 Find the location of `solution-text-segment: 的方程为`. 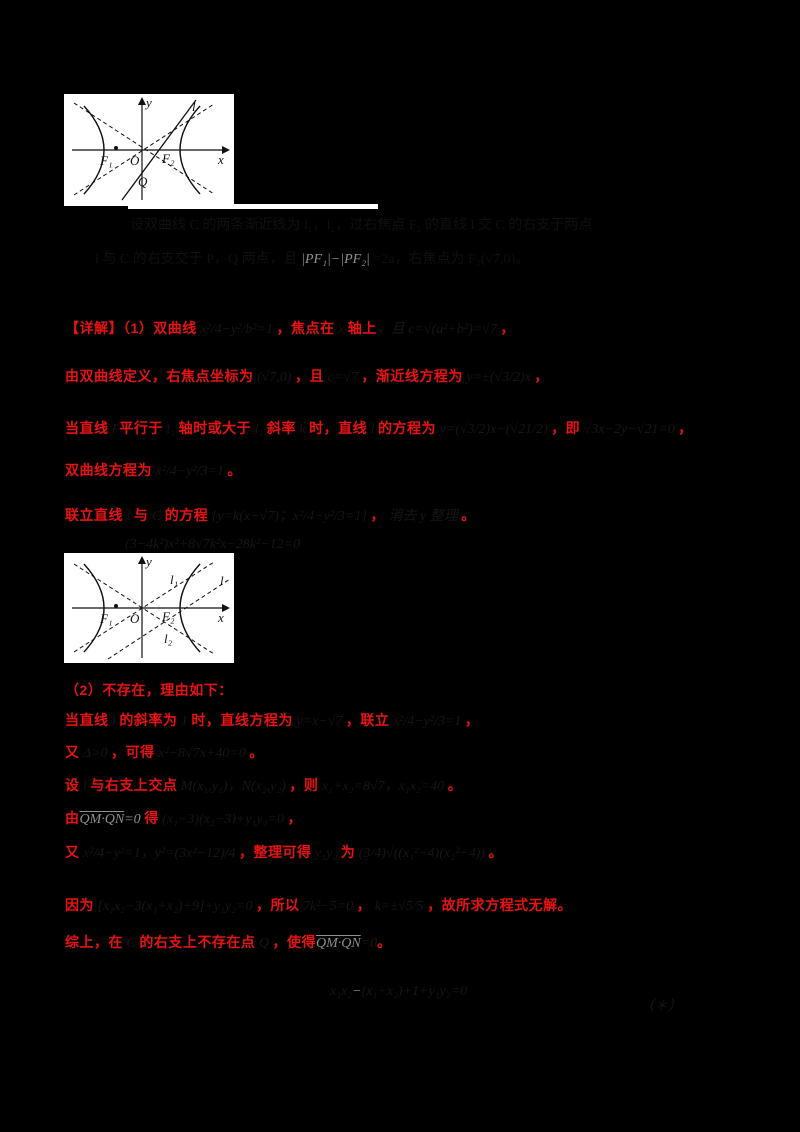

solution-text-segment: 的方程为 is located at coordinates (407, 428).